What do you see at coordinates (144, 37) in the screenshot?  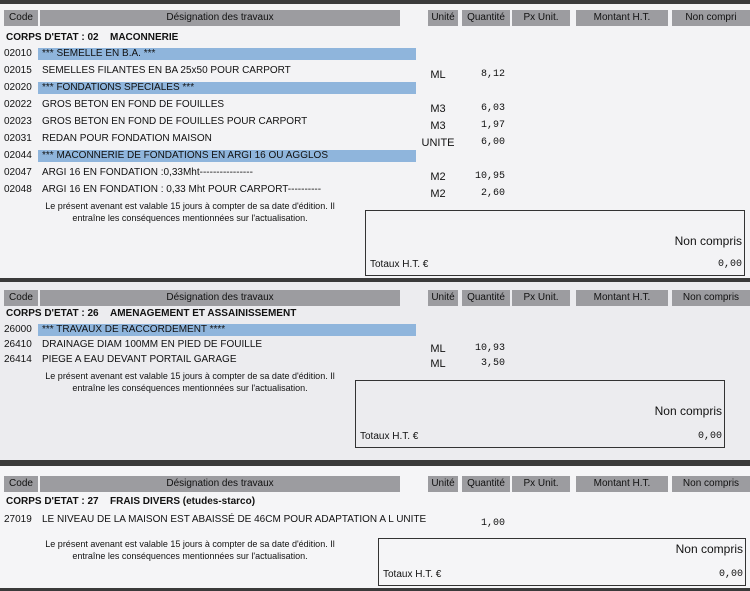 I see `corps-title: MACONNERIE` at bounding box center [144, 37].